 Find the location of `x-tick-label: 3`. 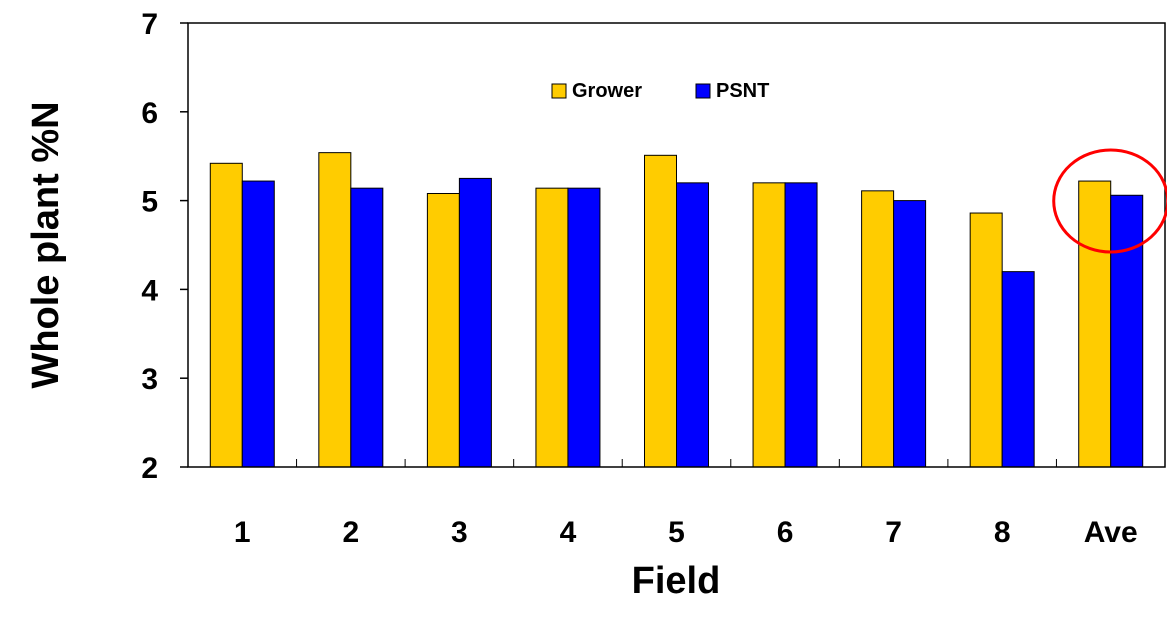

x-tick-label: 3 is located at coordinates (459, 532).